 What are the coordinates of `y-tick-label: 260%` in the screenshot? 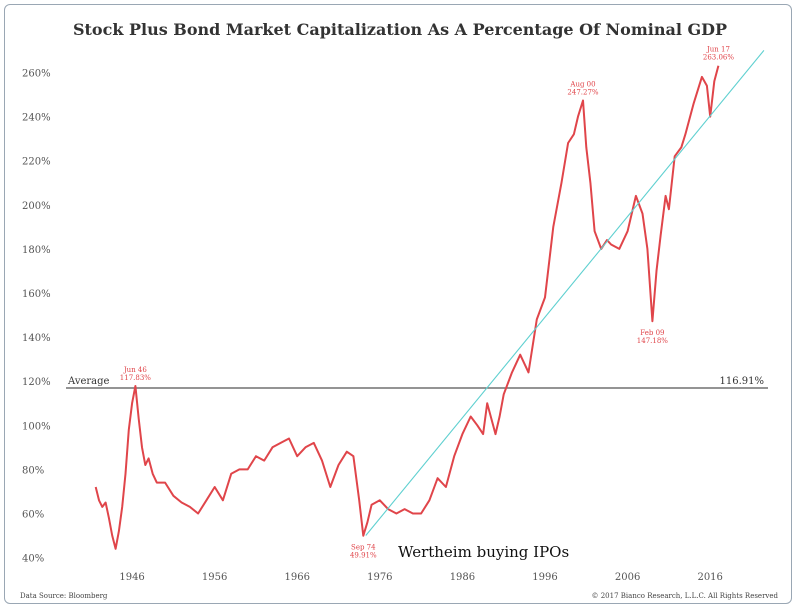 It's located at (36, 73).